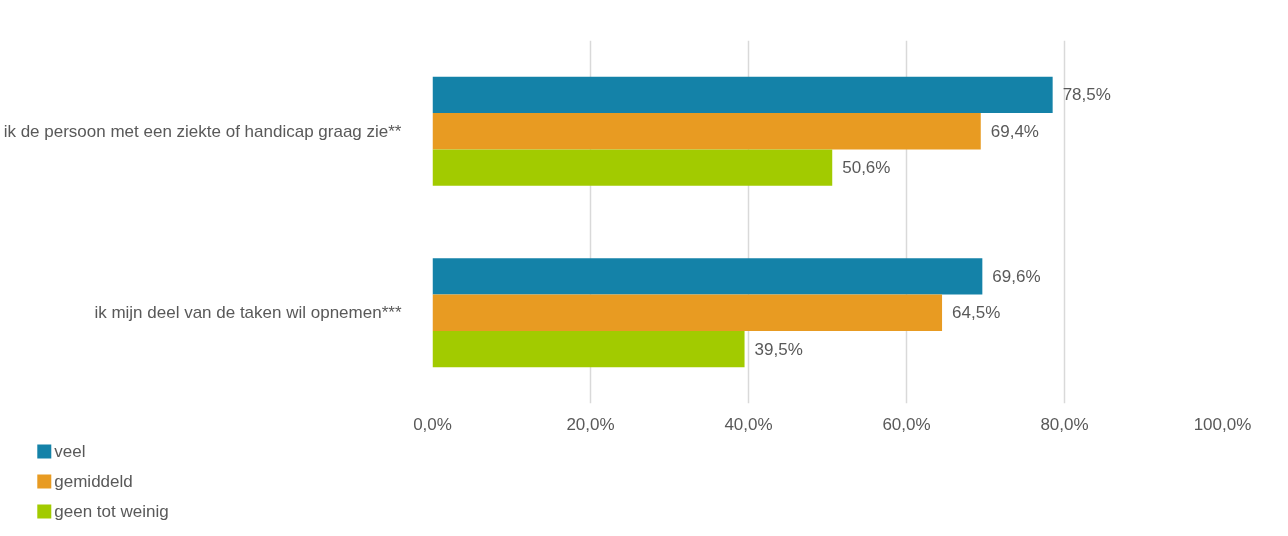 The width and height of the screenshot is (1288, 536). What do you see at coordinates (1086, 95) in the screenshot?
I see `data-label: 78,5%` at bounding box center [1086, 95].